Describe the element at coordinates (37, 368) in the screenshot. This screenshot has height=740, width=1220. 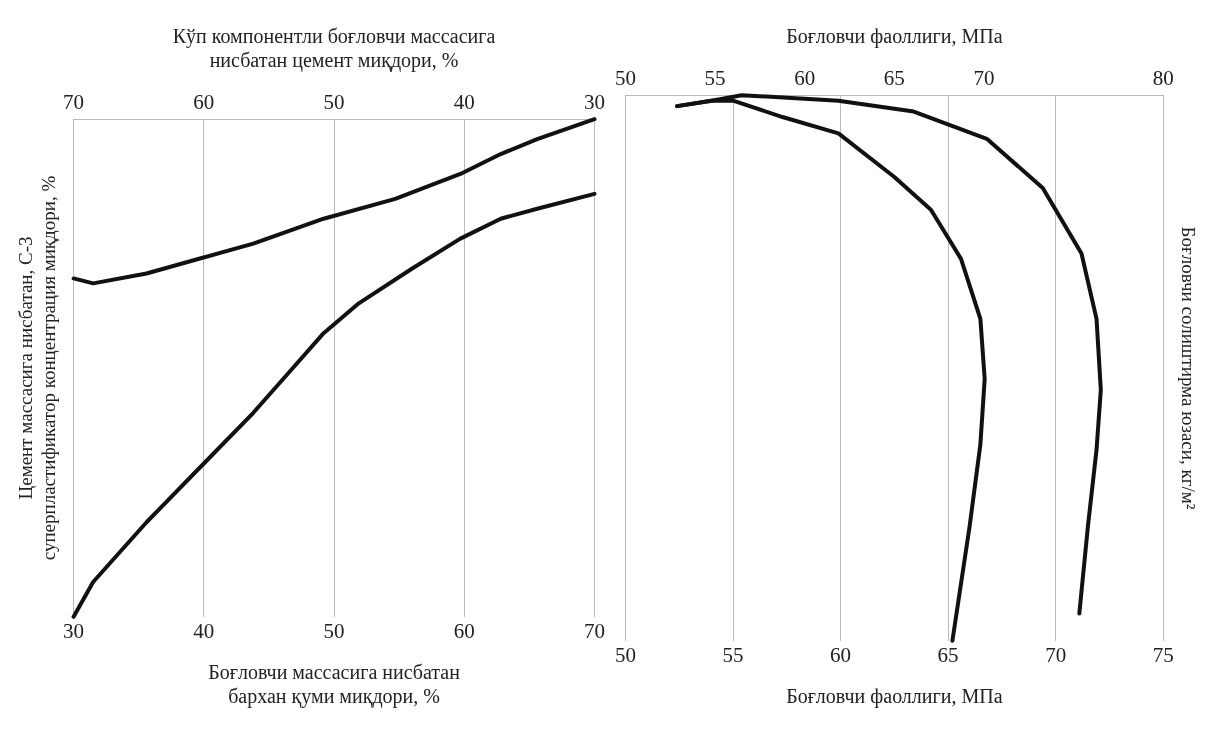
I see `y-axis-title: Цемент массасига нисбатан, С-3 суперпластификатор концентрация миқдори, %` at that location.